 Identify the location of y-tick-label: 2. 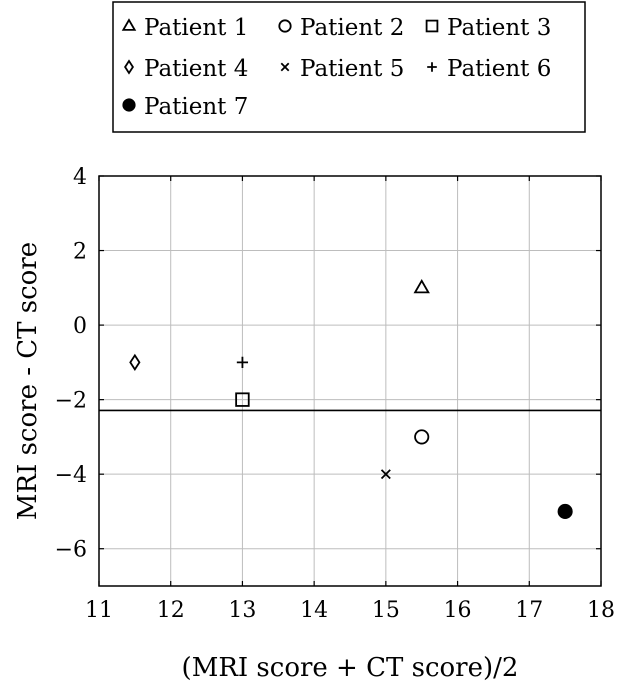
(80, 252).